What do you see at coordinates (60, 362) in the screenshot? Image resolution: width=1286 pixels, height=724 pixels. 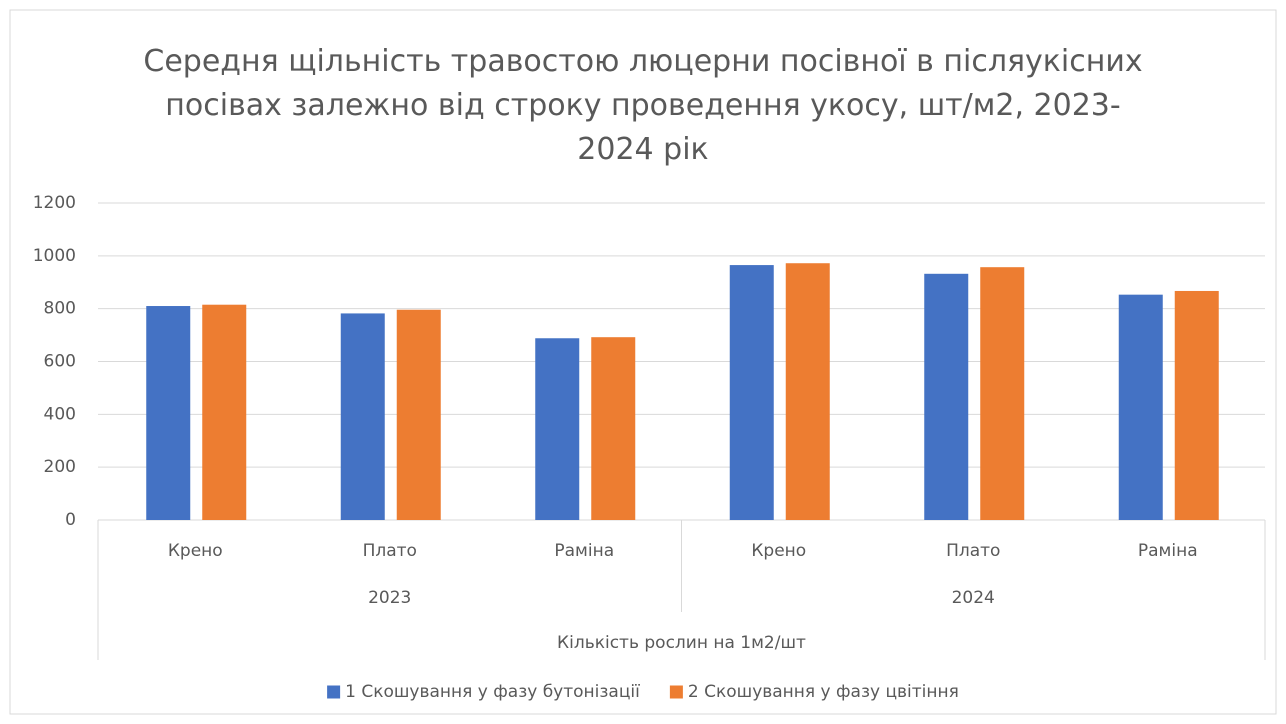 I see `y-tick-label: 600` at bounding box center [60, 362].